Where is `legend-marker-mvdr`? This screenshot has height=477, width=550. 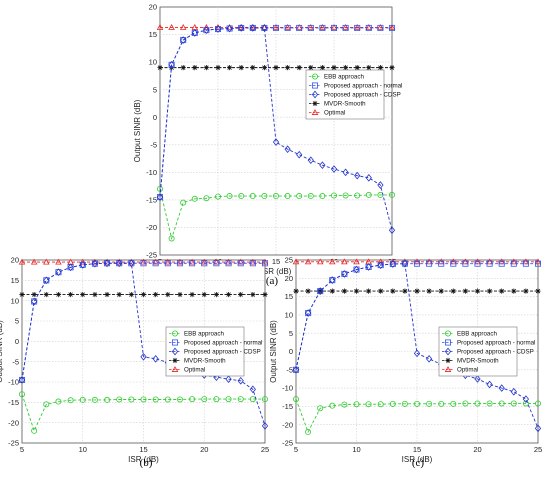 legend-marker-mvdr is located at coordinates (175, 360).